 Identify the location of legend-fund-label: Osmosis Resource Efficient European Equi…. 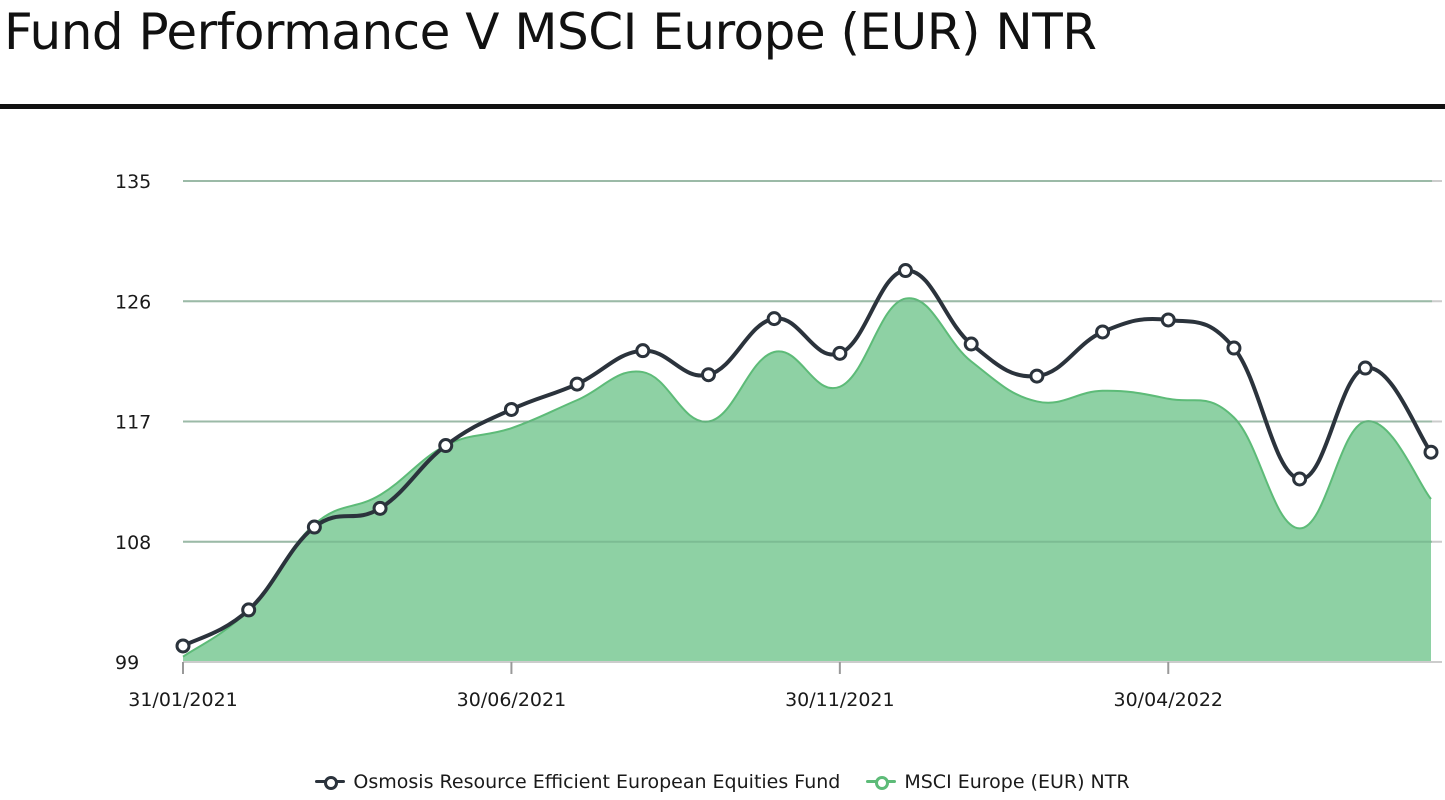
(597, 782).